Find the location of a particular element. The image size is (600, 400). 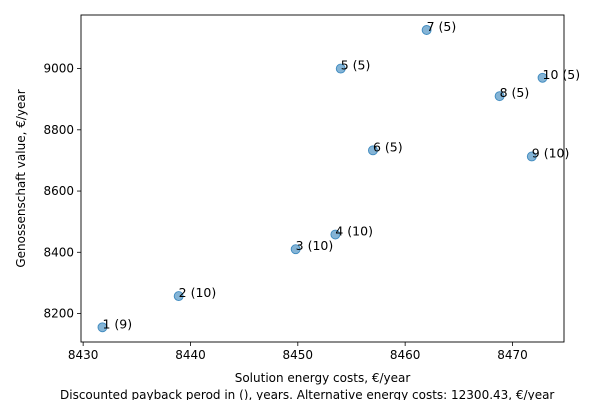

data-point-label: 5 (5) is located at coordinates (356, 65).